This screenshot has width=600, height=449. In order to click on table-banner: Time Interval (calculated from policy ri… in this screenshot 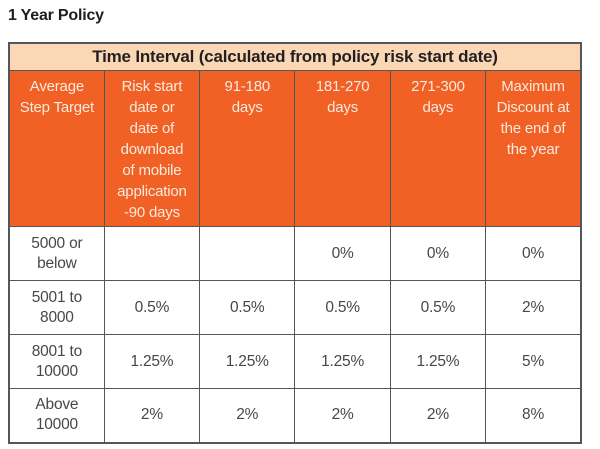, I will do `click(295, 56)`.